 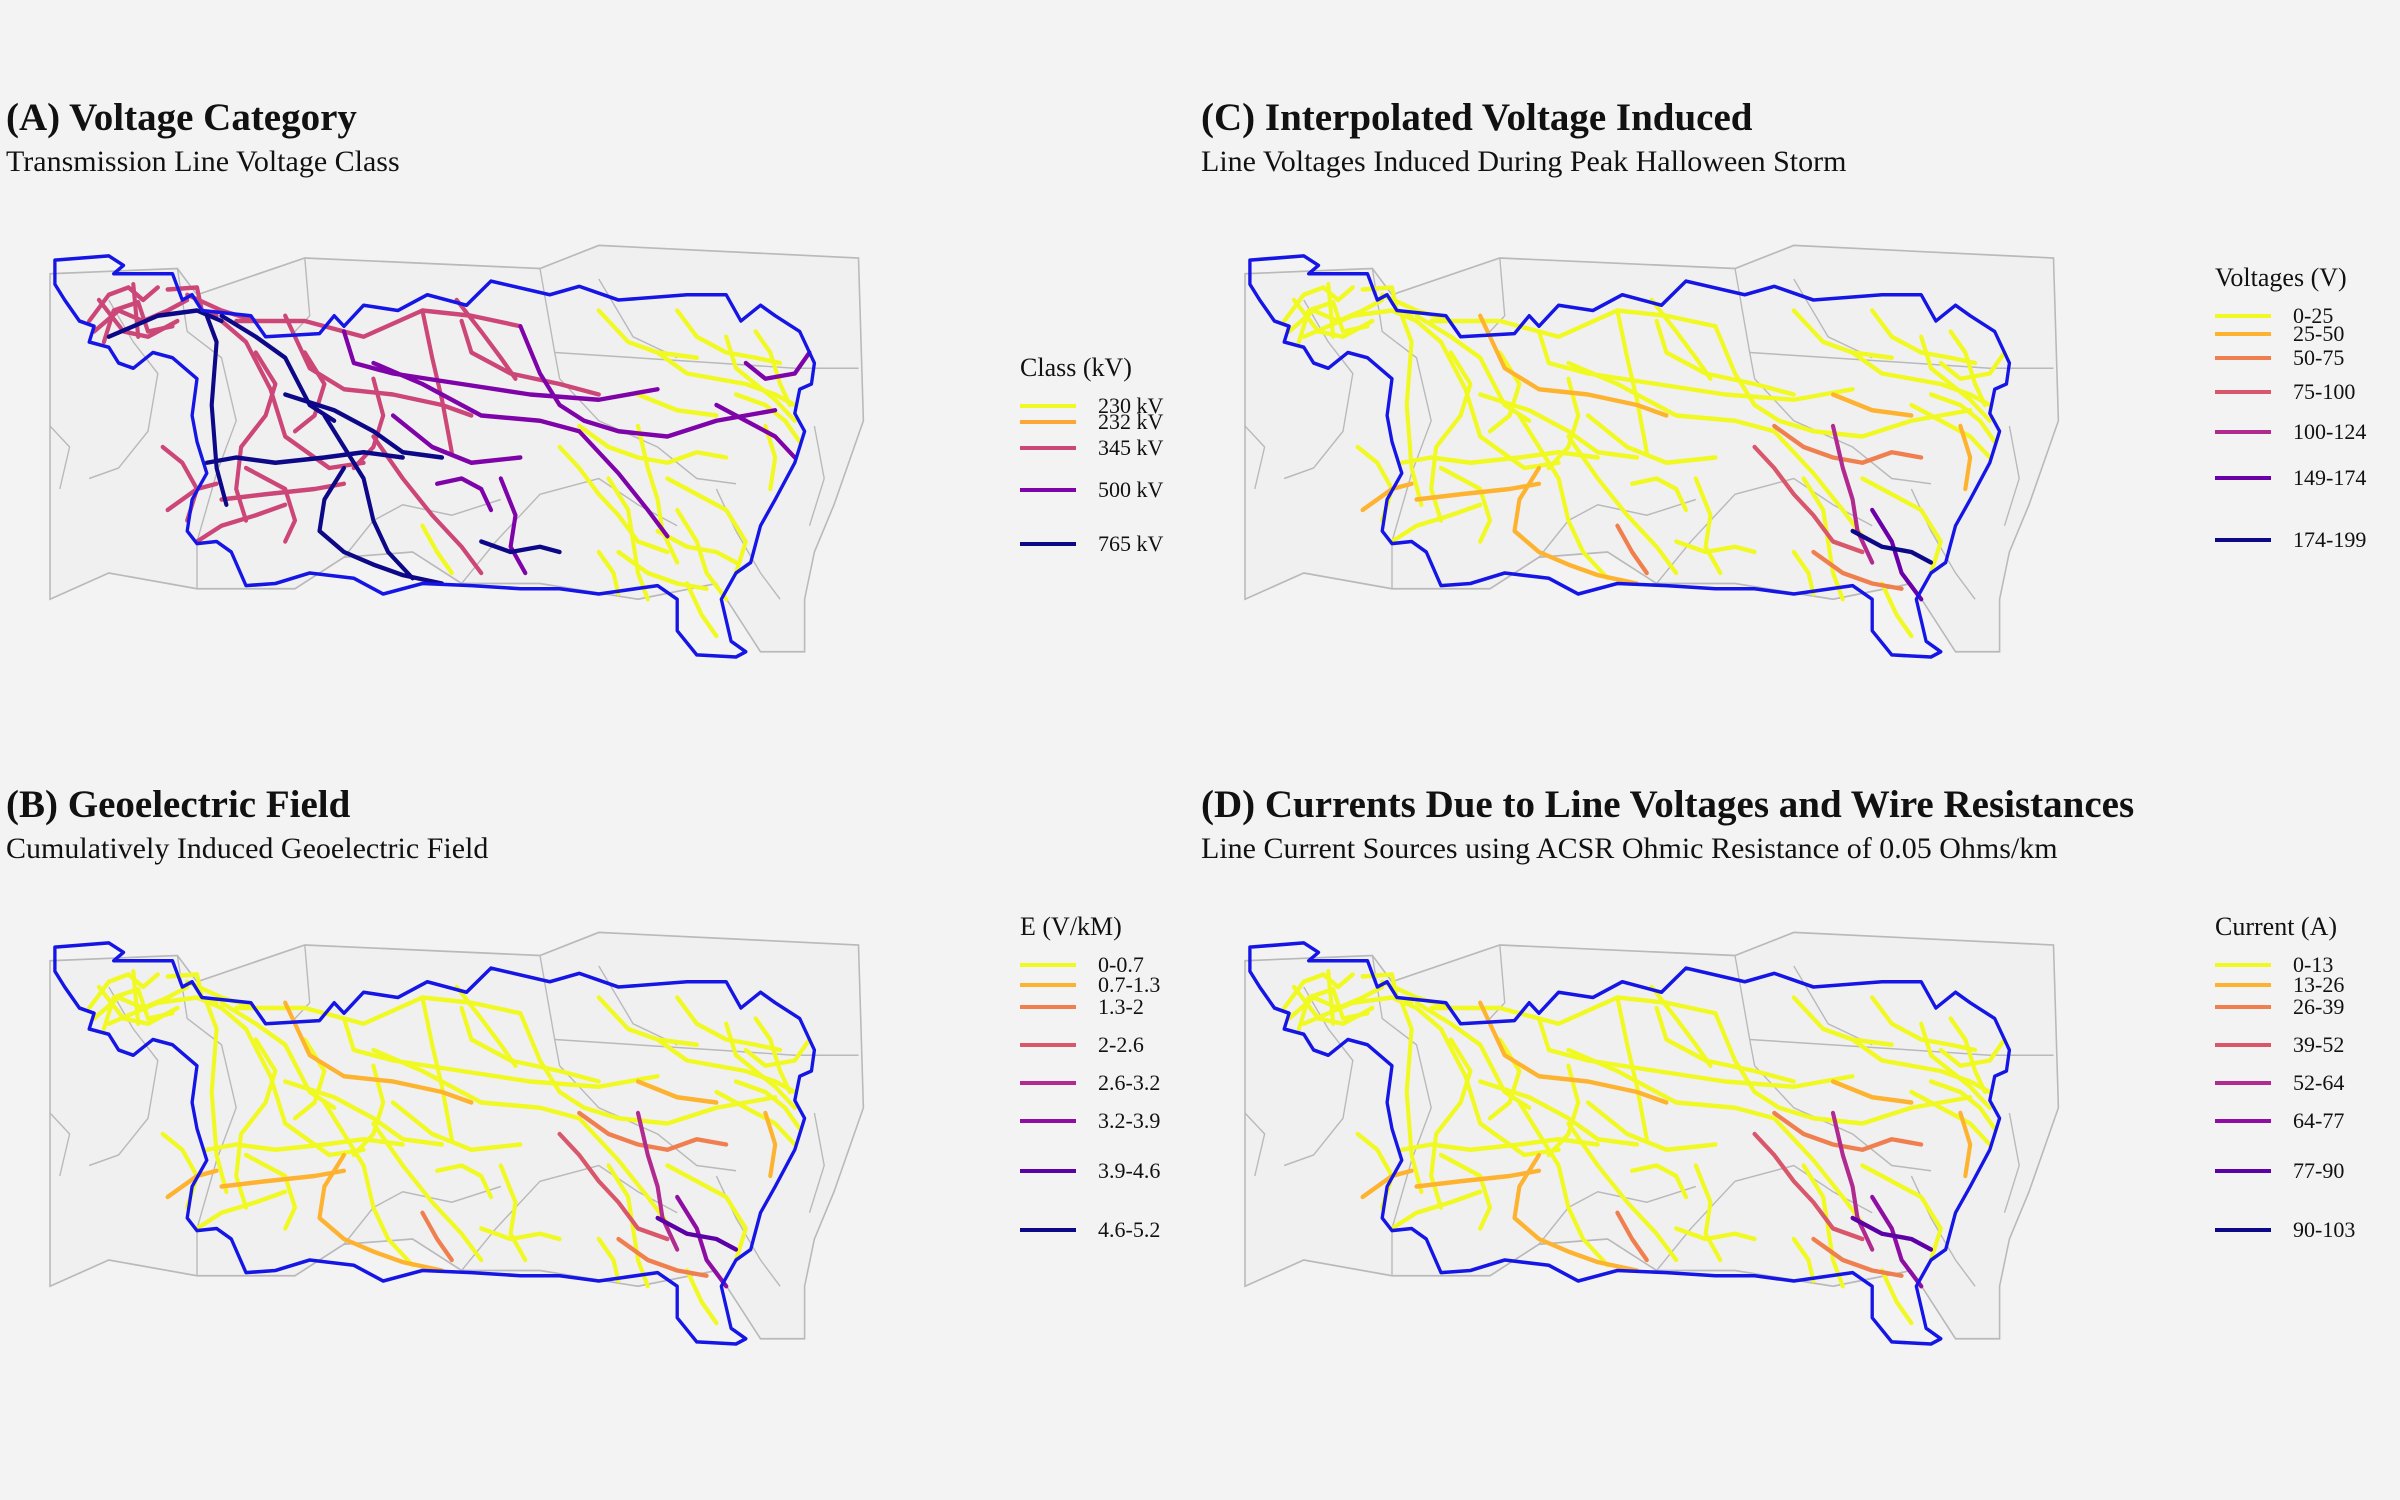 I want to click on legend-item: 149-174, so click(x=2290, y=478).